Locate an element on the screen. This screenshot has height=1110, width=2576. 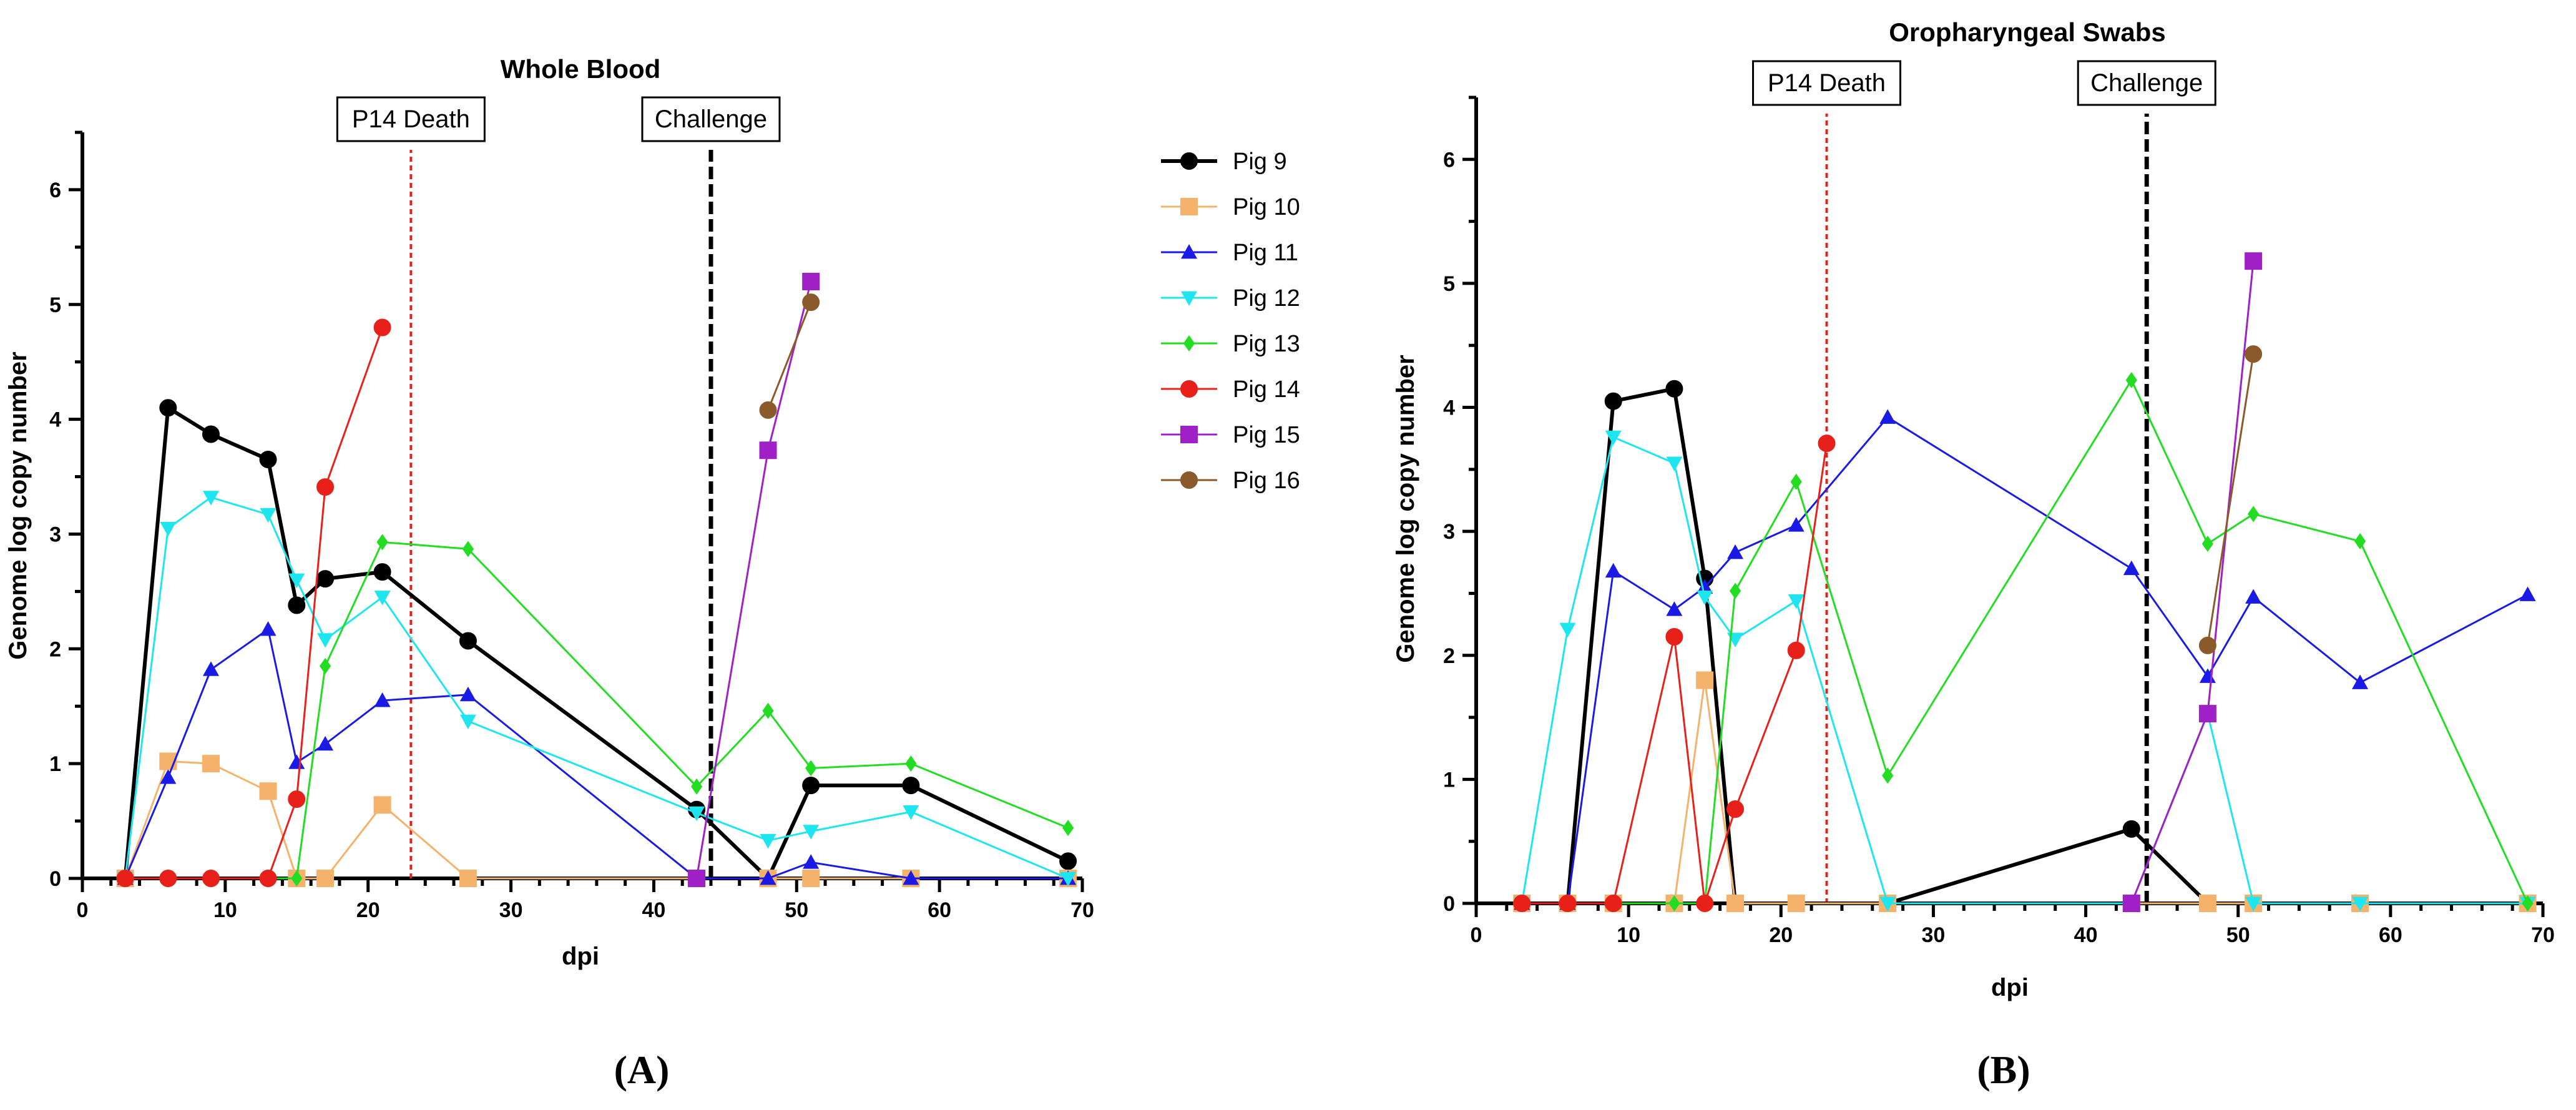
y-tick-label: 5 is located at coordinates (55, 305).